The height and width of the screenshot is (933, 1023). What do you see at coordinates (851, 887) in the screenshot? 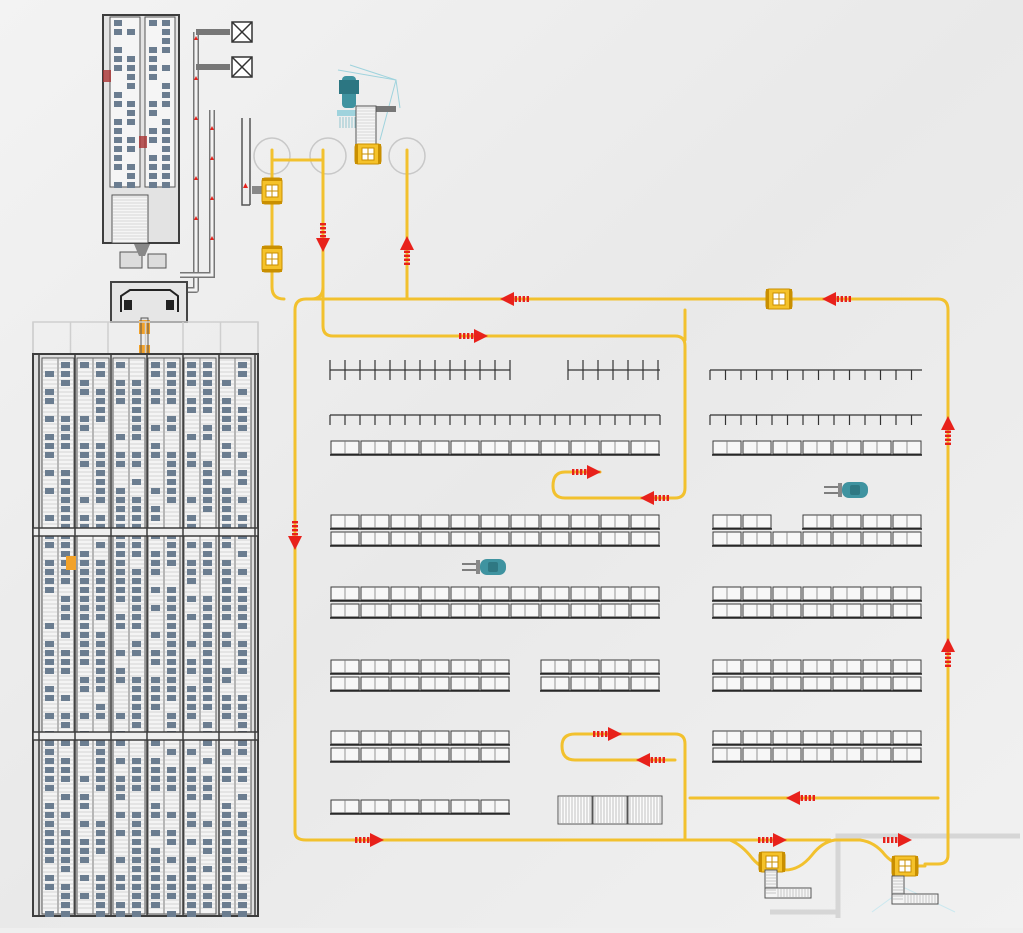
I see `dock-stations` at bounding box center [851, 887].